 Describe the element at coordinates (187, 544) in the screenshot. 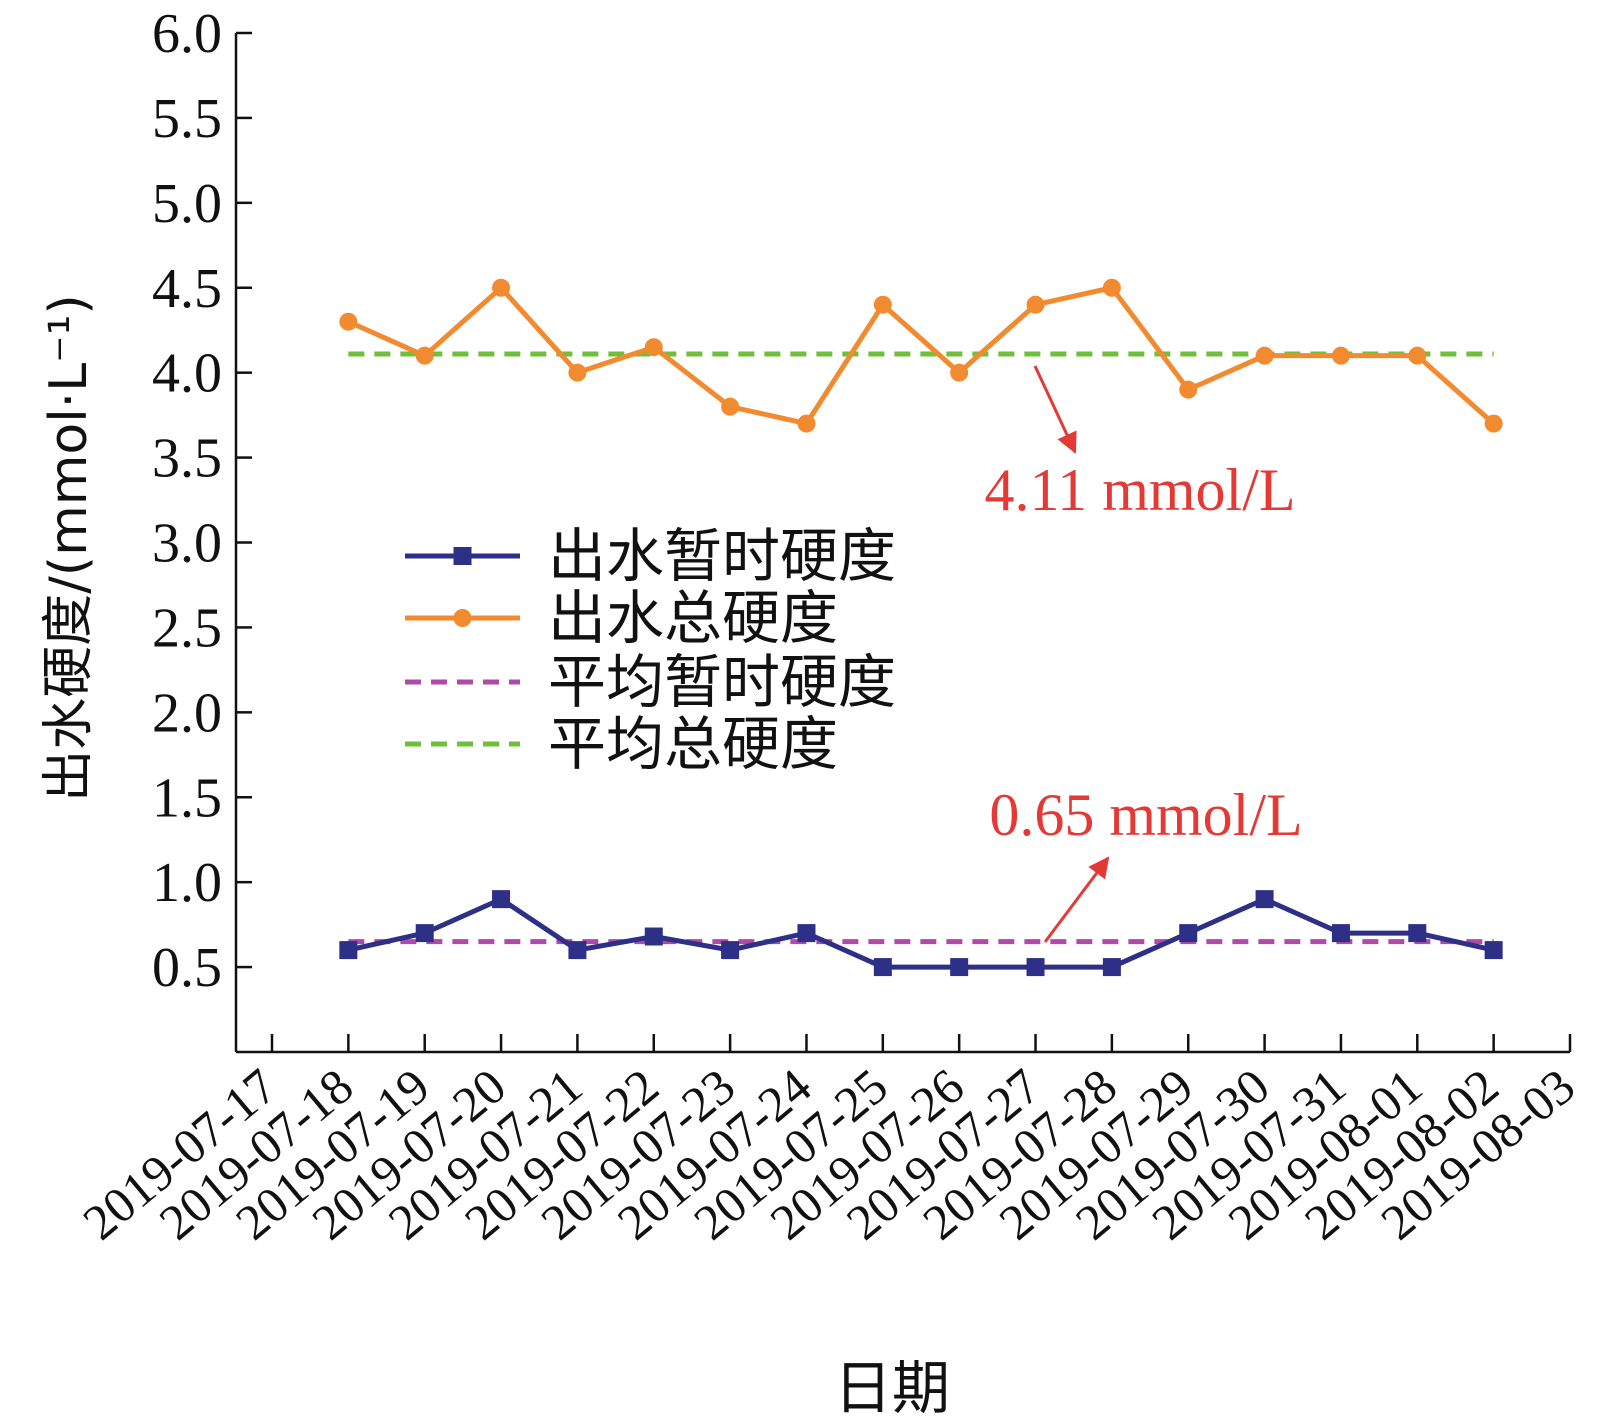

I see `y-tick-label: 3.0` at that location.